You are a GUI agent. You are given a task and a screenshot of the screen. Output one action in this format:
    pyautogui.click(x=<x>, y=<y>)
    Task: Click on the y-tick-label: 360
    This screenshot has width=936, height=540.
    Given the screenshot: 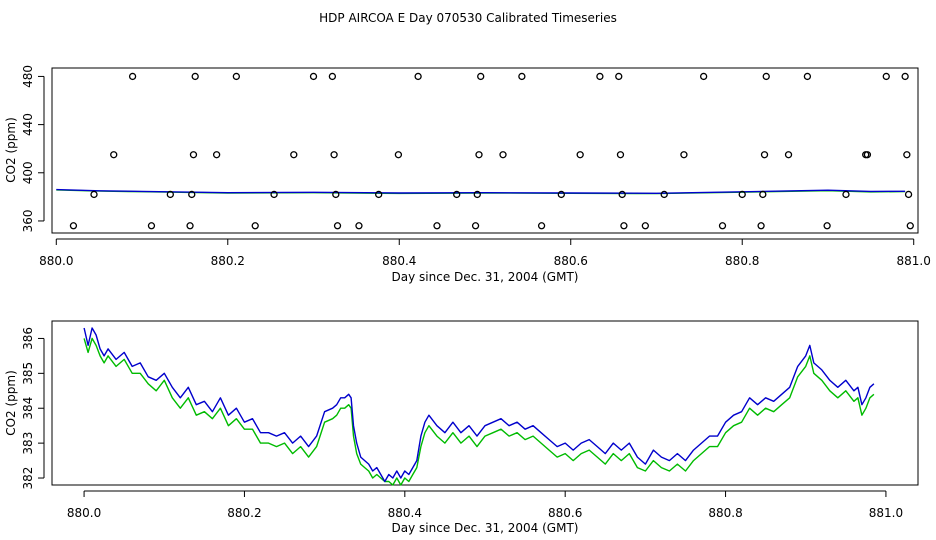 What is the action you would take?
    pyautogui.click(x=28, y=221)
    